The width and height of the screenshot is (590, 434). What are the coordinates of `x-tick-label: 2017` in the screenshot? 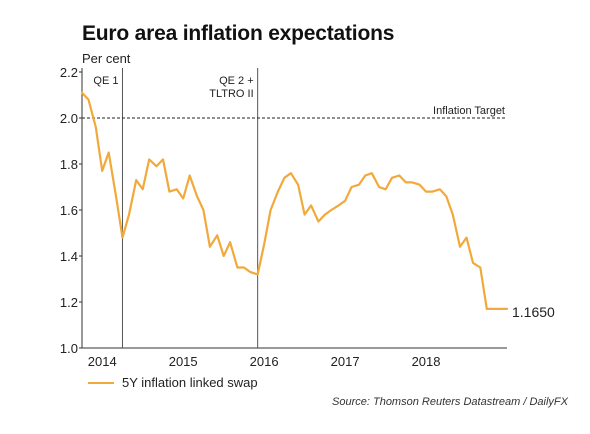 It's located at (345, 361).